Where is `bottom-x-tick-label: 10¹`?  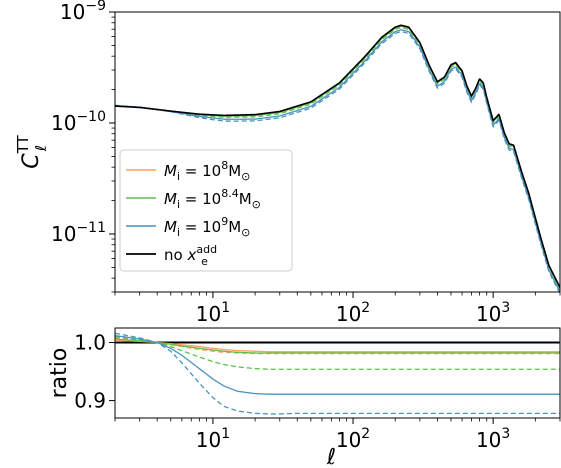 bottom-x-tick-label: 10¹ is located at coordinates (213, 439).